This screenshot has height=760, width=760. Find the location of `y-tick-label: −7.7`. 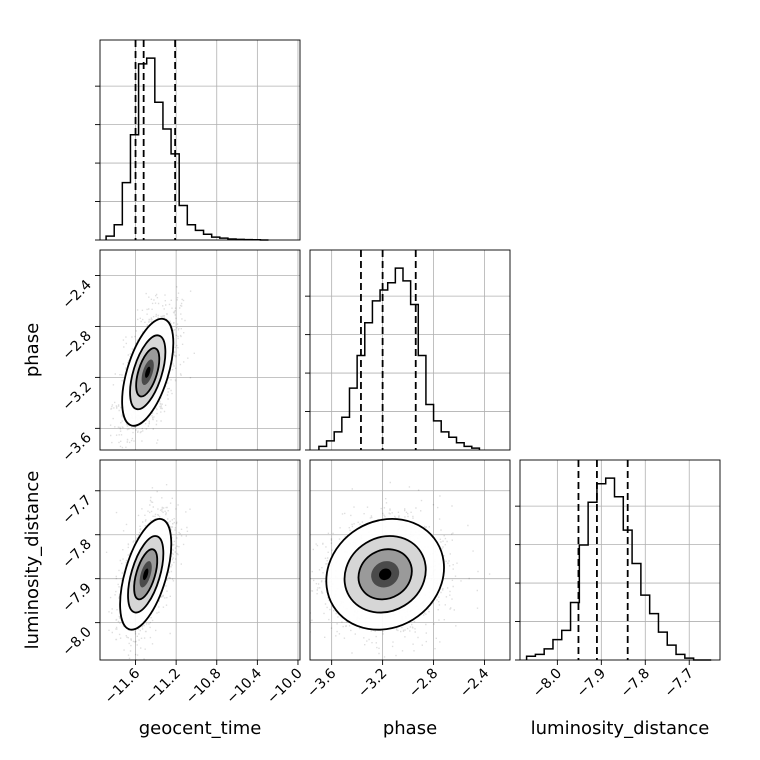

y-tick-label: −7.7 is located at coordinates (76, 509).